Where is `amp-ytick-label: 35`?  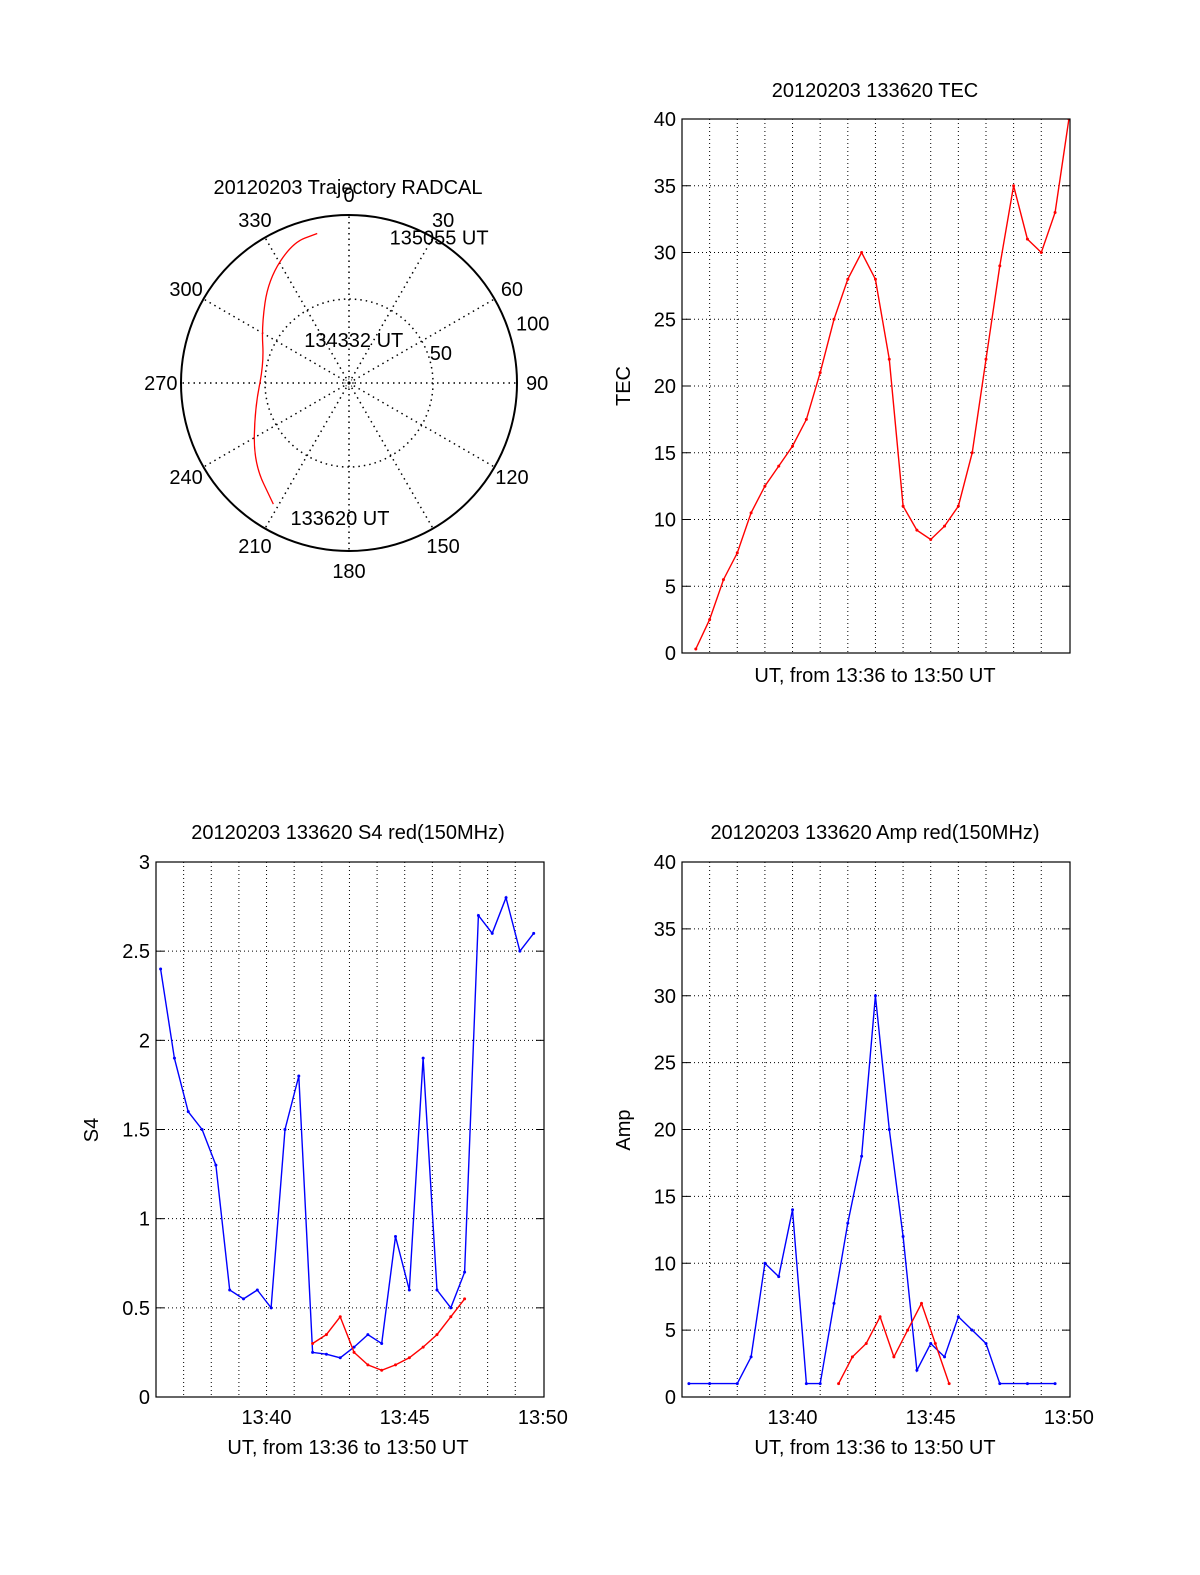 amp-ytick-label: 35 is located at coordinates (665, 930).